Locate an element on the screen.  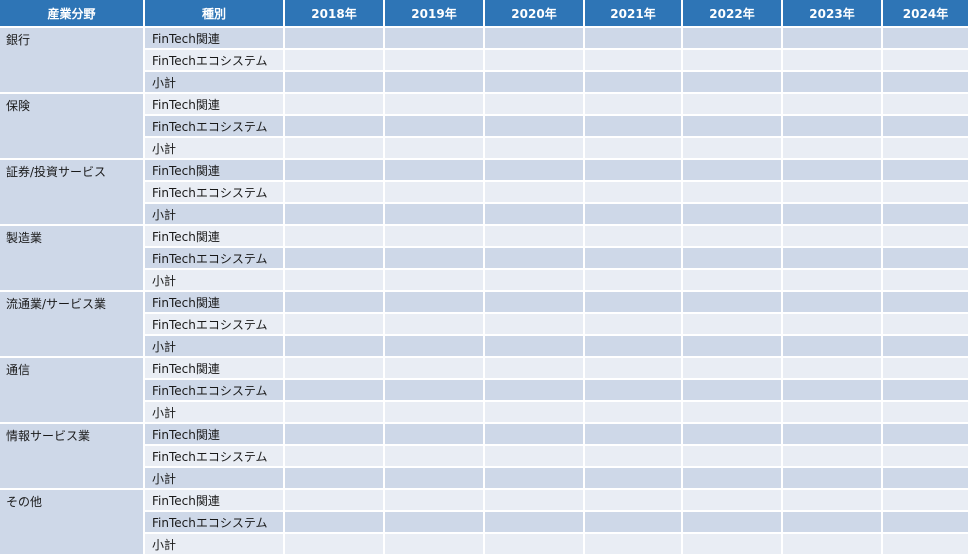
type-label: FinTechエコシステム is located at coordinates (215, 523).